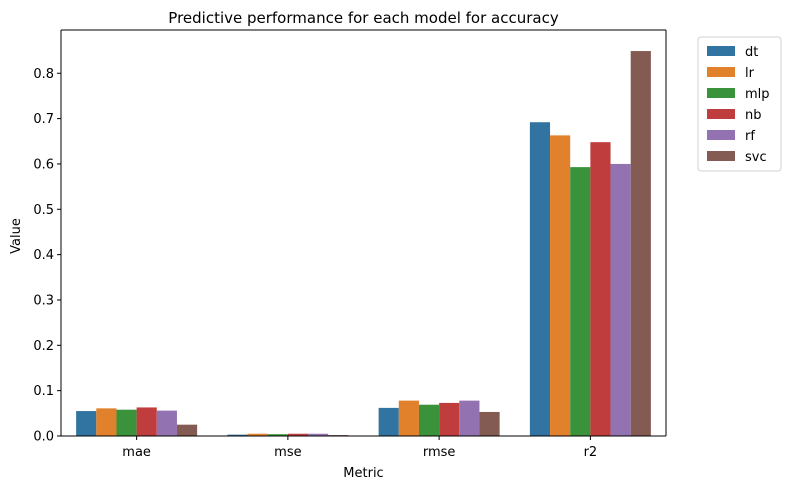 The image size is (789, 490). I want to click on bar-svc-mae, so click(187, 430).